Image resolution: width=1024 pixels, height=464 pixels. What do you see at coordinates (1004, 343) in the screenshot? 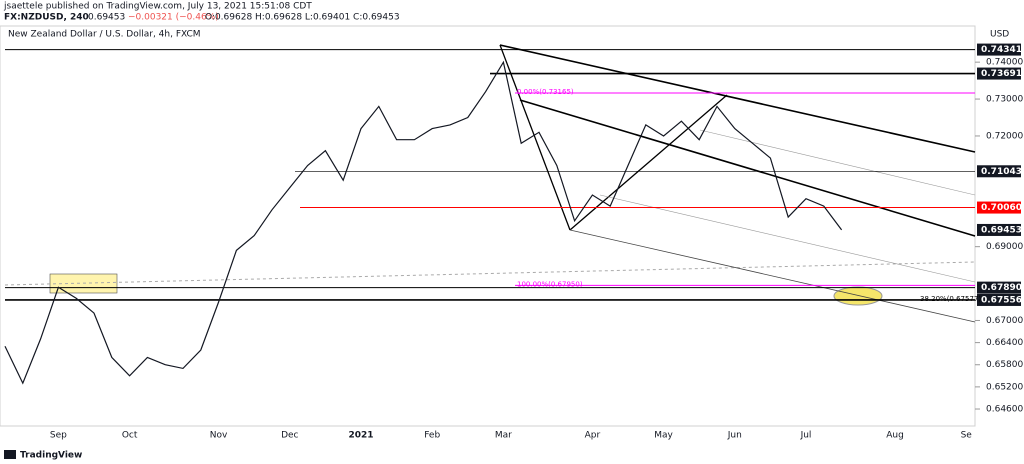
I see `y-tick-label: 0.66400` at bounding box center [1004, 343].